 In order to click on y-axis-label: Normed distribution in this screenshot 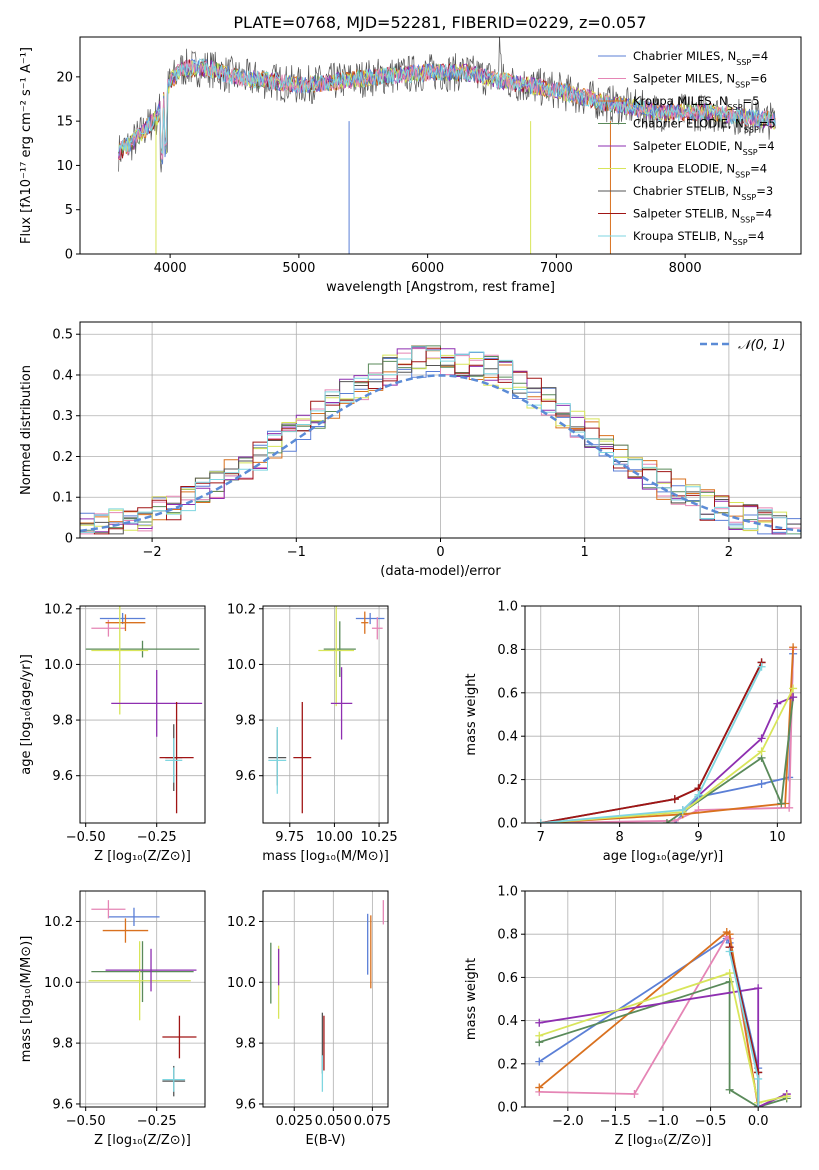, I will do `click(26, 430)`.